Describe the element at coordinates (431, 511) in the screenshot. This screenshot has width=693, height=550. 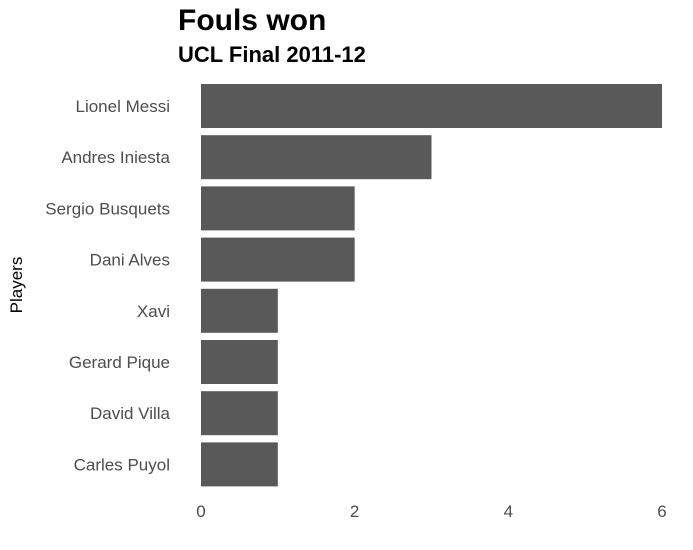
I see `x-tick-labels: 0 2 4 6` at that location.